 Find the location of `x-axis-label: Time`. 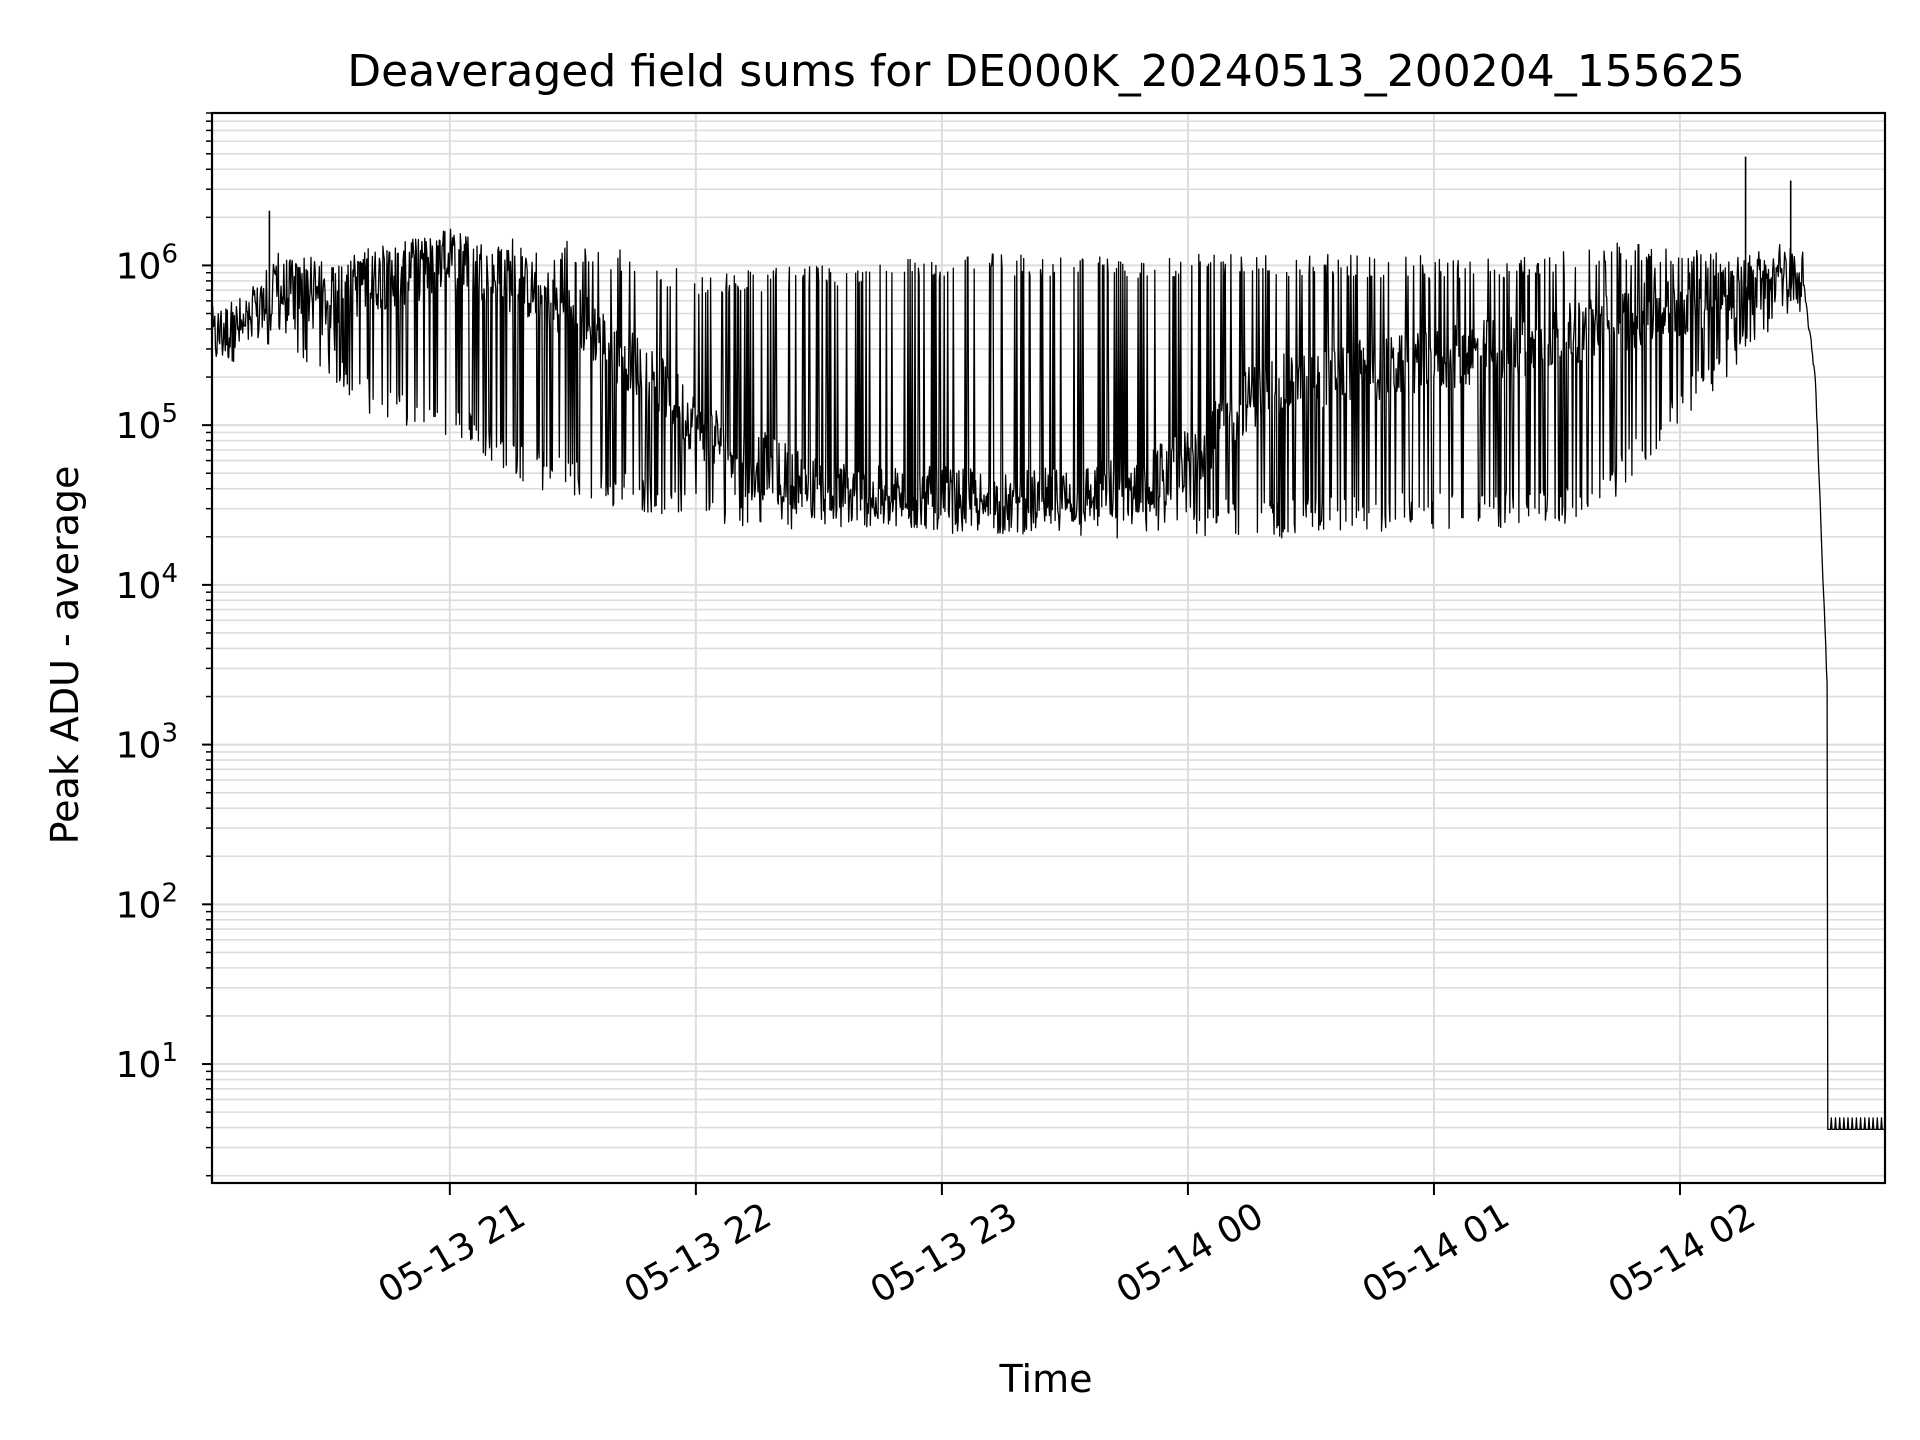

x-axis-label: Time is located at coordinates (1046, 1379).